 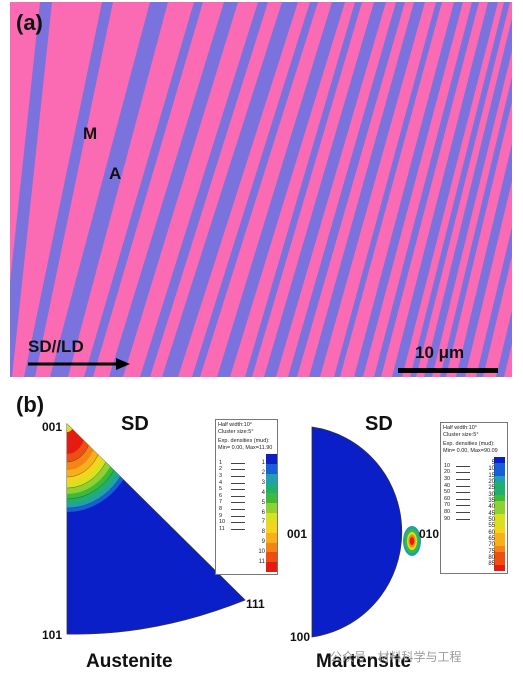 What do you see at coordinates (221, 475) in the screenshot?
I see `legend-level-value: 3` at bounding box center [221, 475].